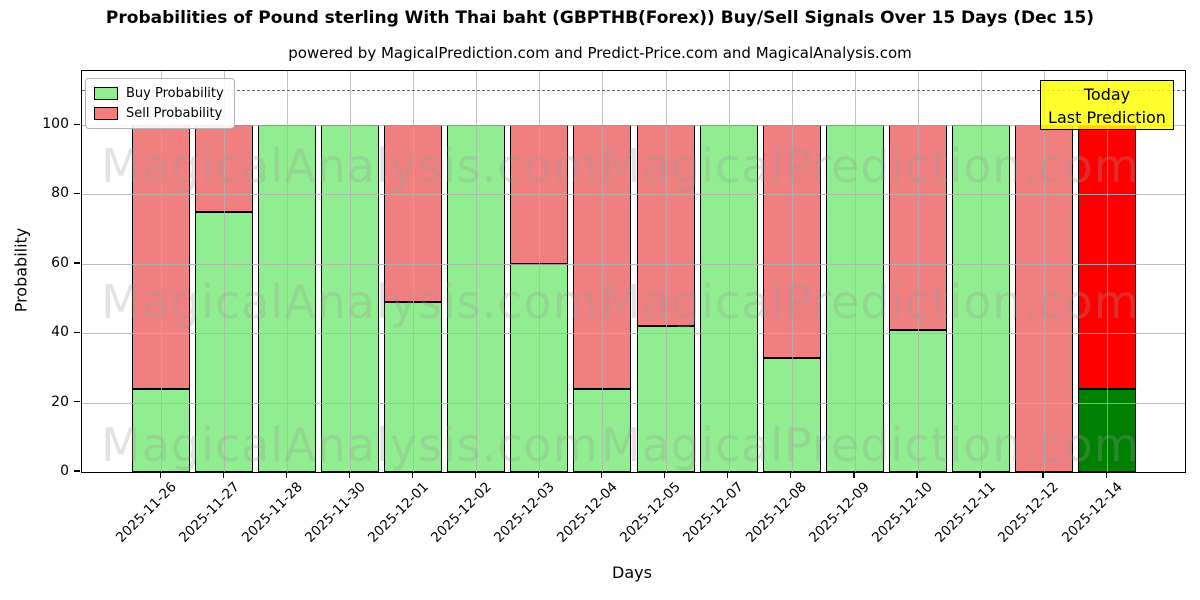  Describe the element at coordinates (524, 512) in the screenshot. I see `x-tick-label: 2025-12-03` at that location.